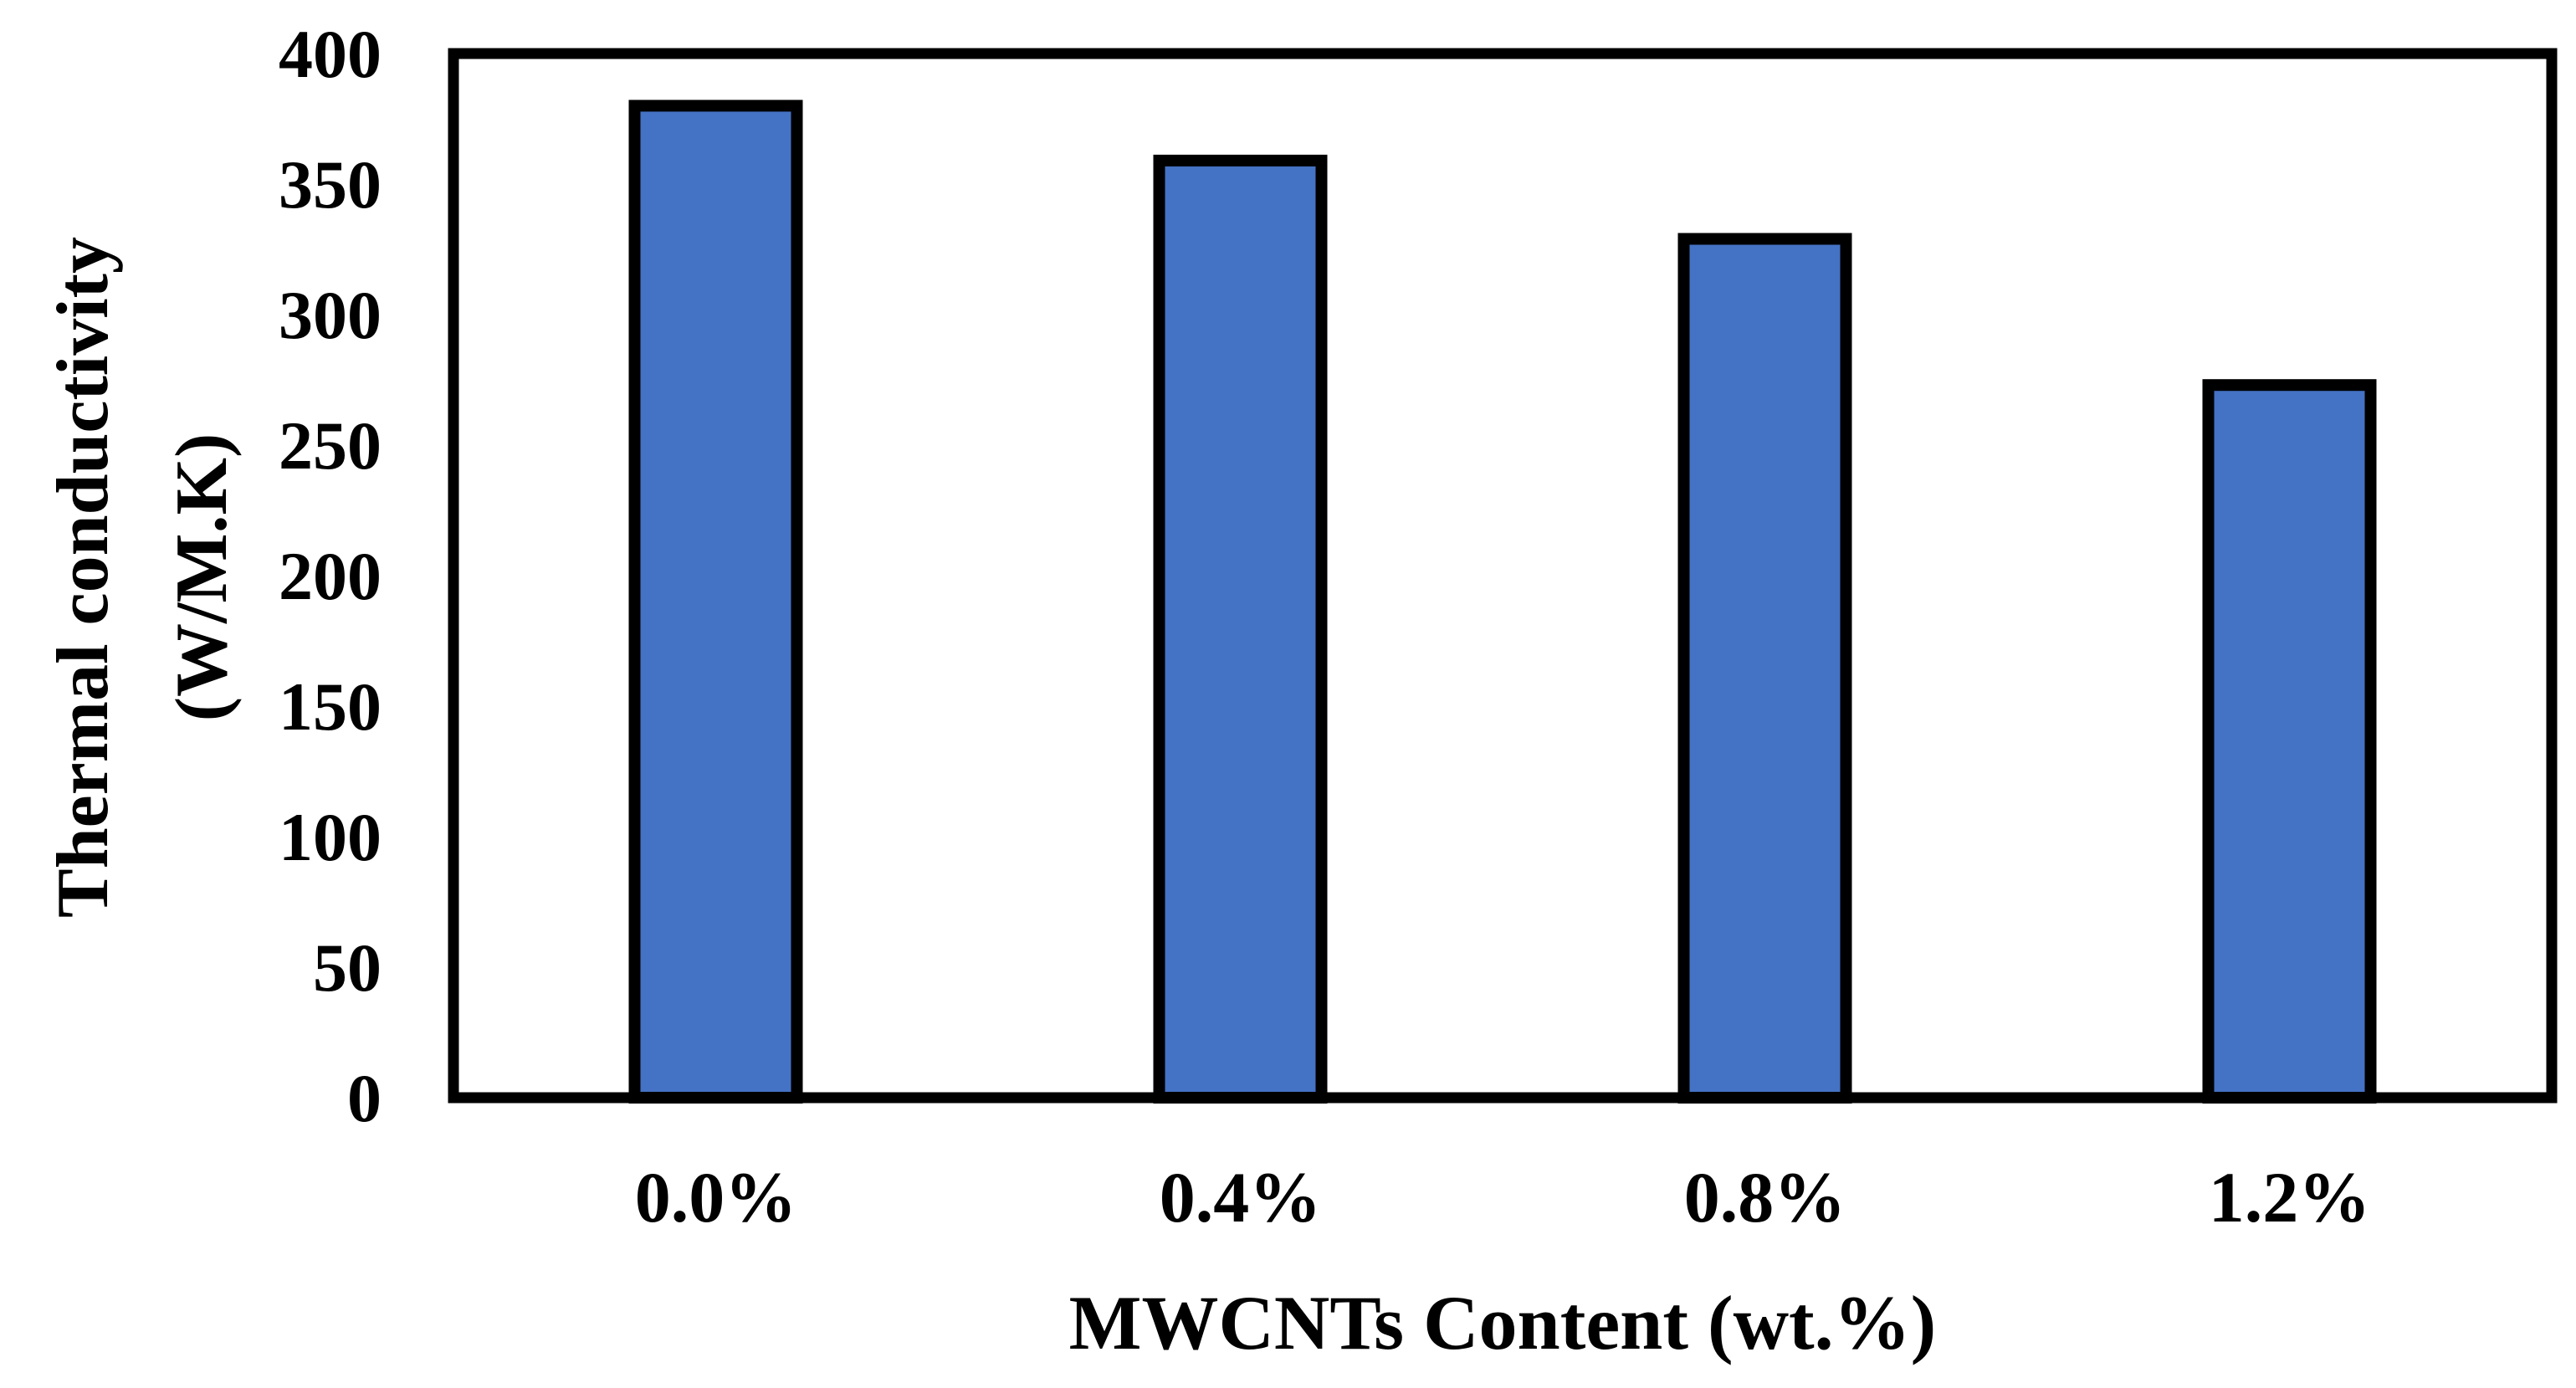 This screenshot has height=1388, width=2576. What do you see at coordinates (331, 54) in the screenshot?
I see `y-tick-label: 400` at bounding box center [331, 54].